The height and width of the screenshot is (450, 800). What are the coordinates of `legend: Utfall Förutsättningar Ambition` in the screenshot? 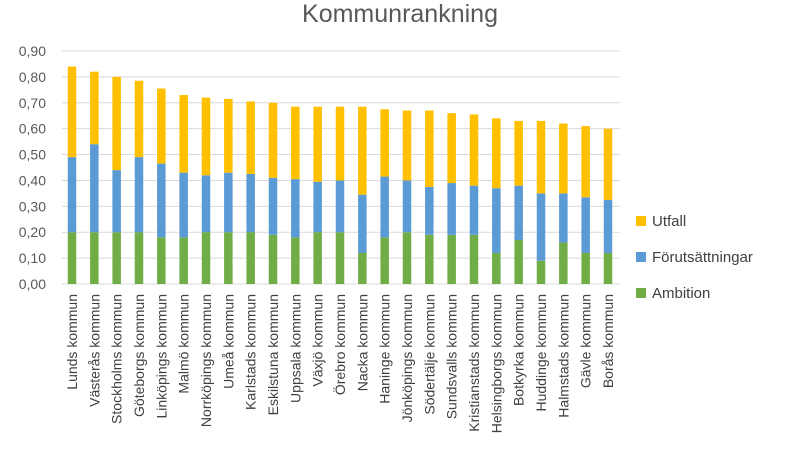 It's located at (694, 257).